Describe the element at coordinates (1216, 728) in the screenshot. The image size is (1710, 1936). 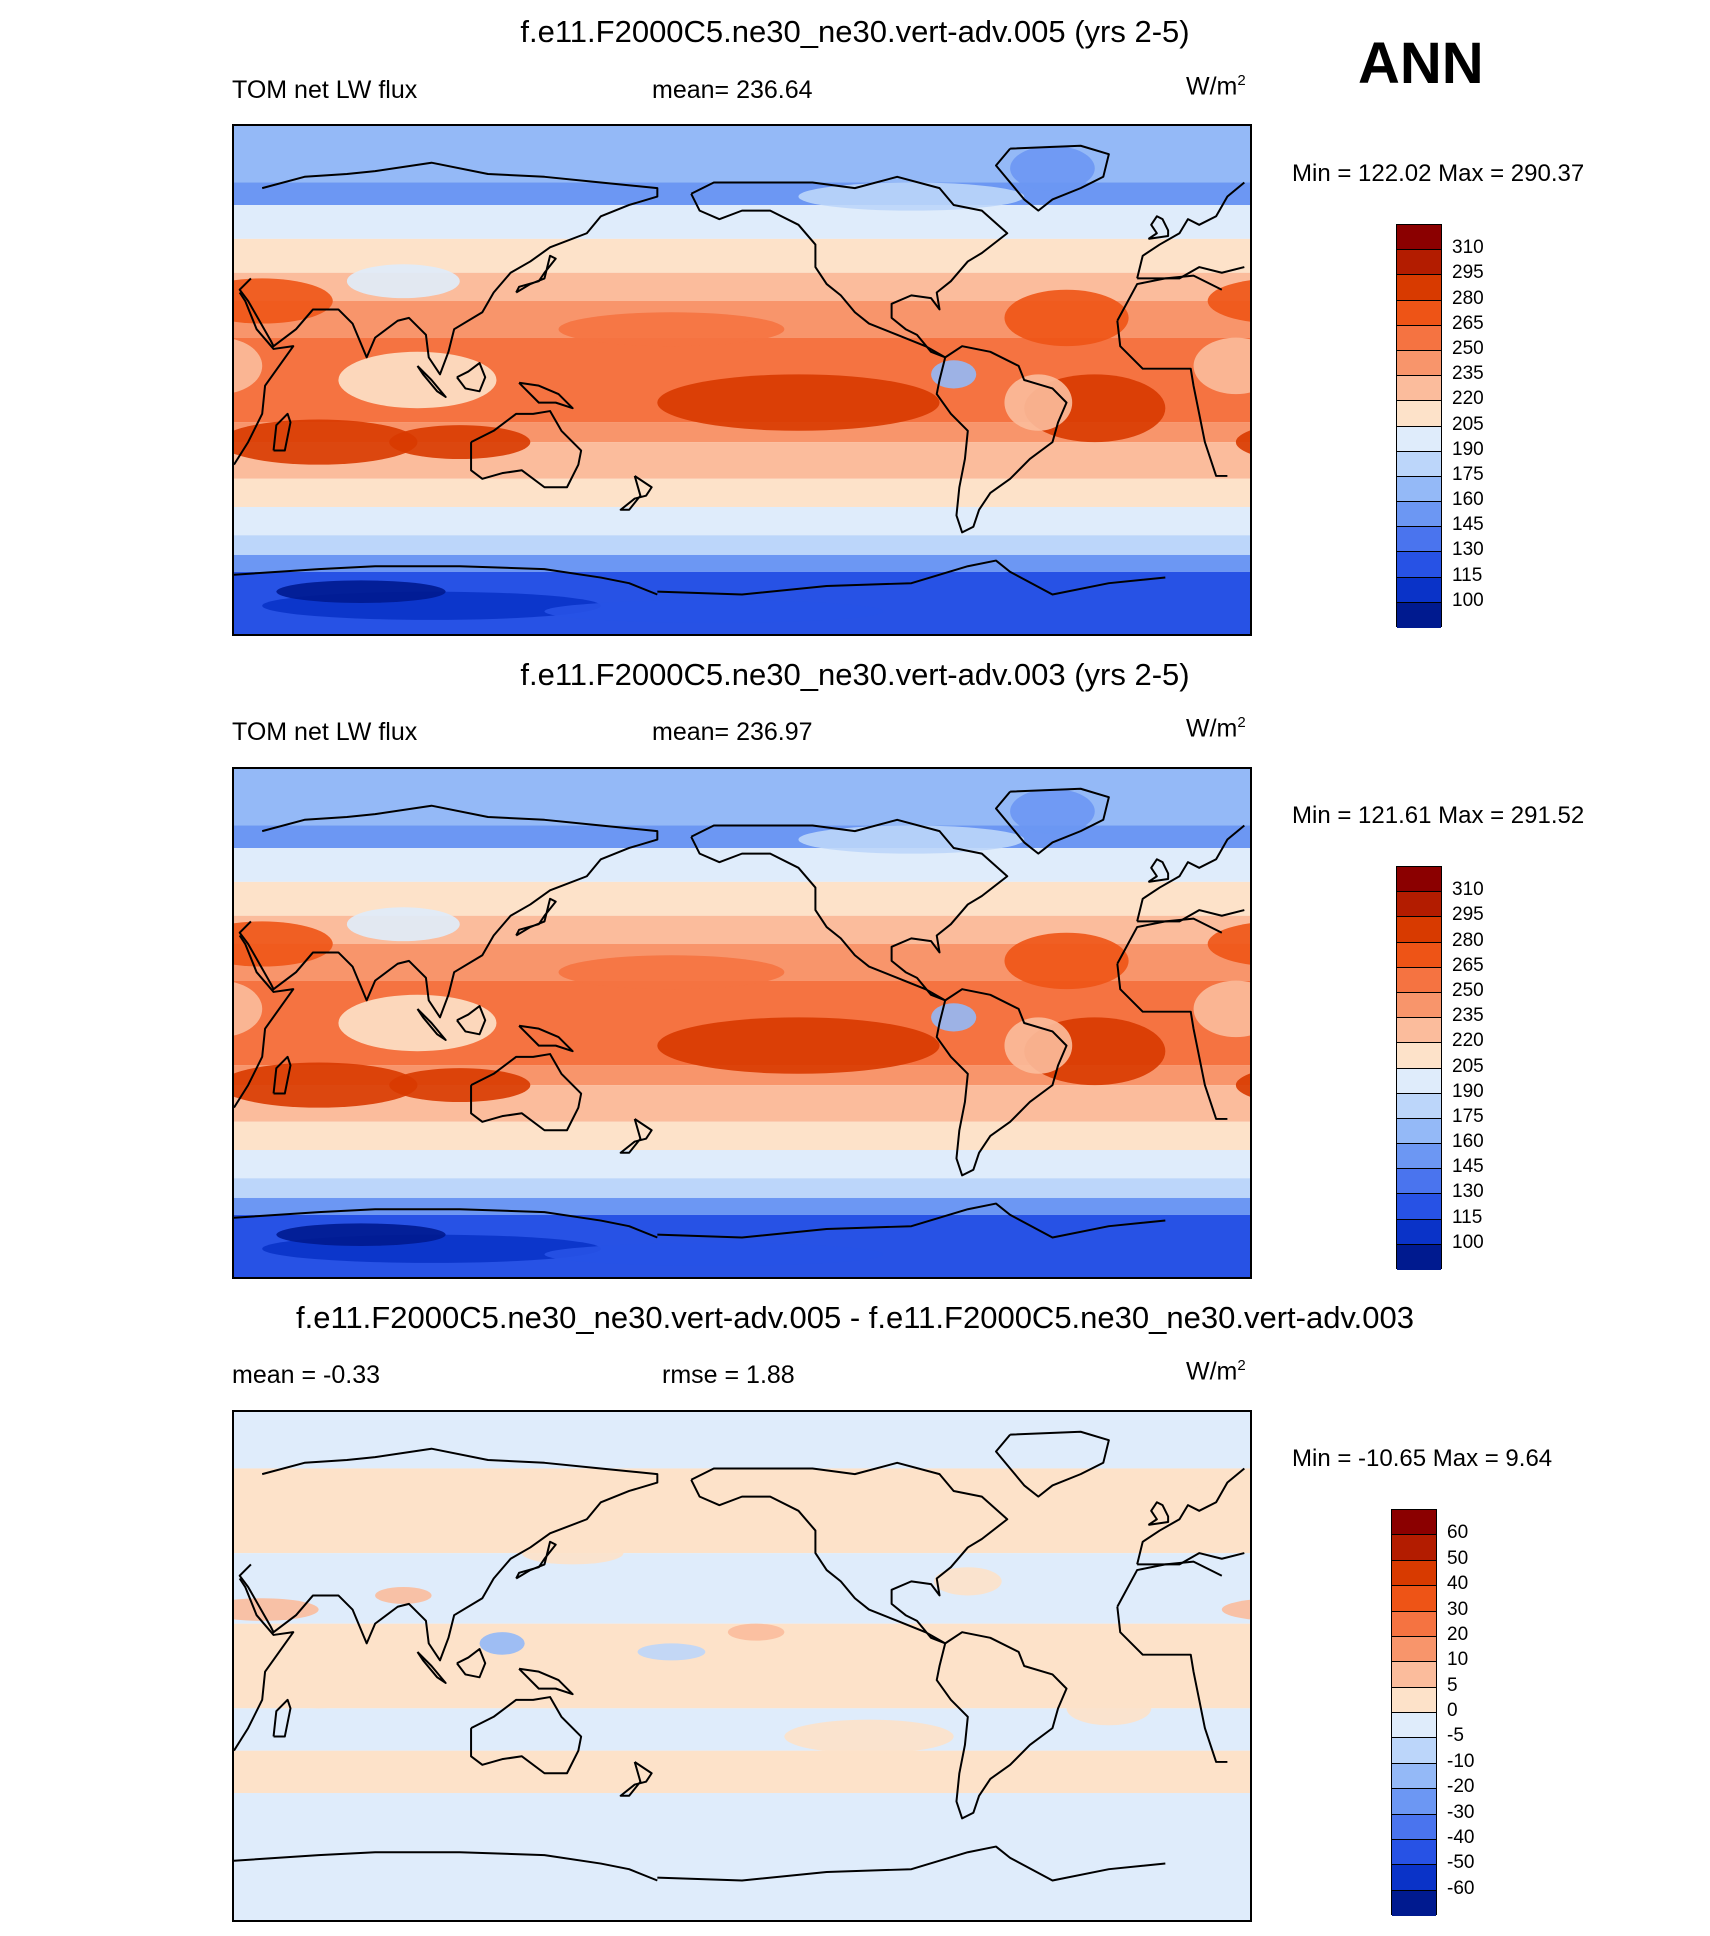
I see `panel-2-units: W/m2` at that location.